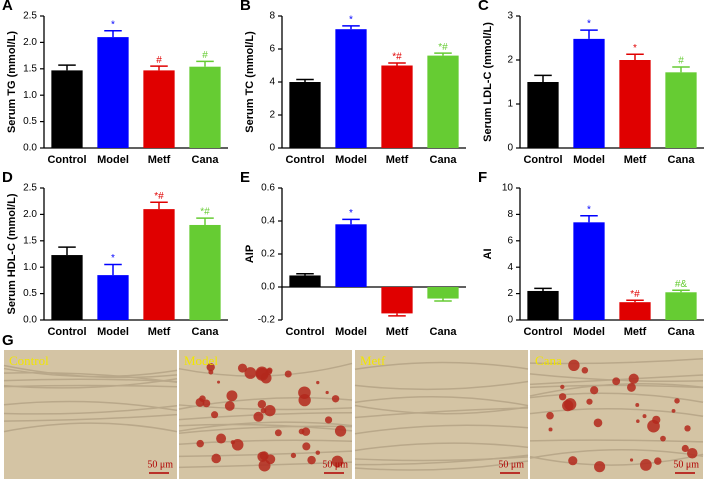 This screenshot has height=482, width=708. What do you see at coordinates (7, 177) in the screenshot?
I see `panel-label: D` at bounding box center [7, 177].